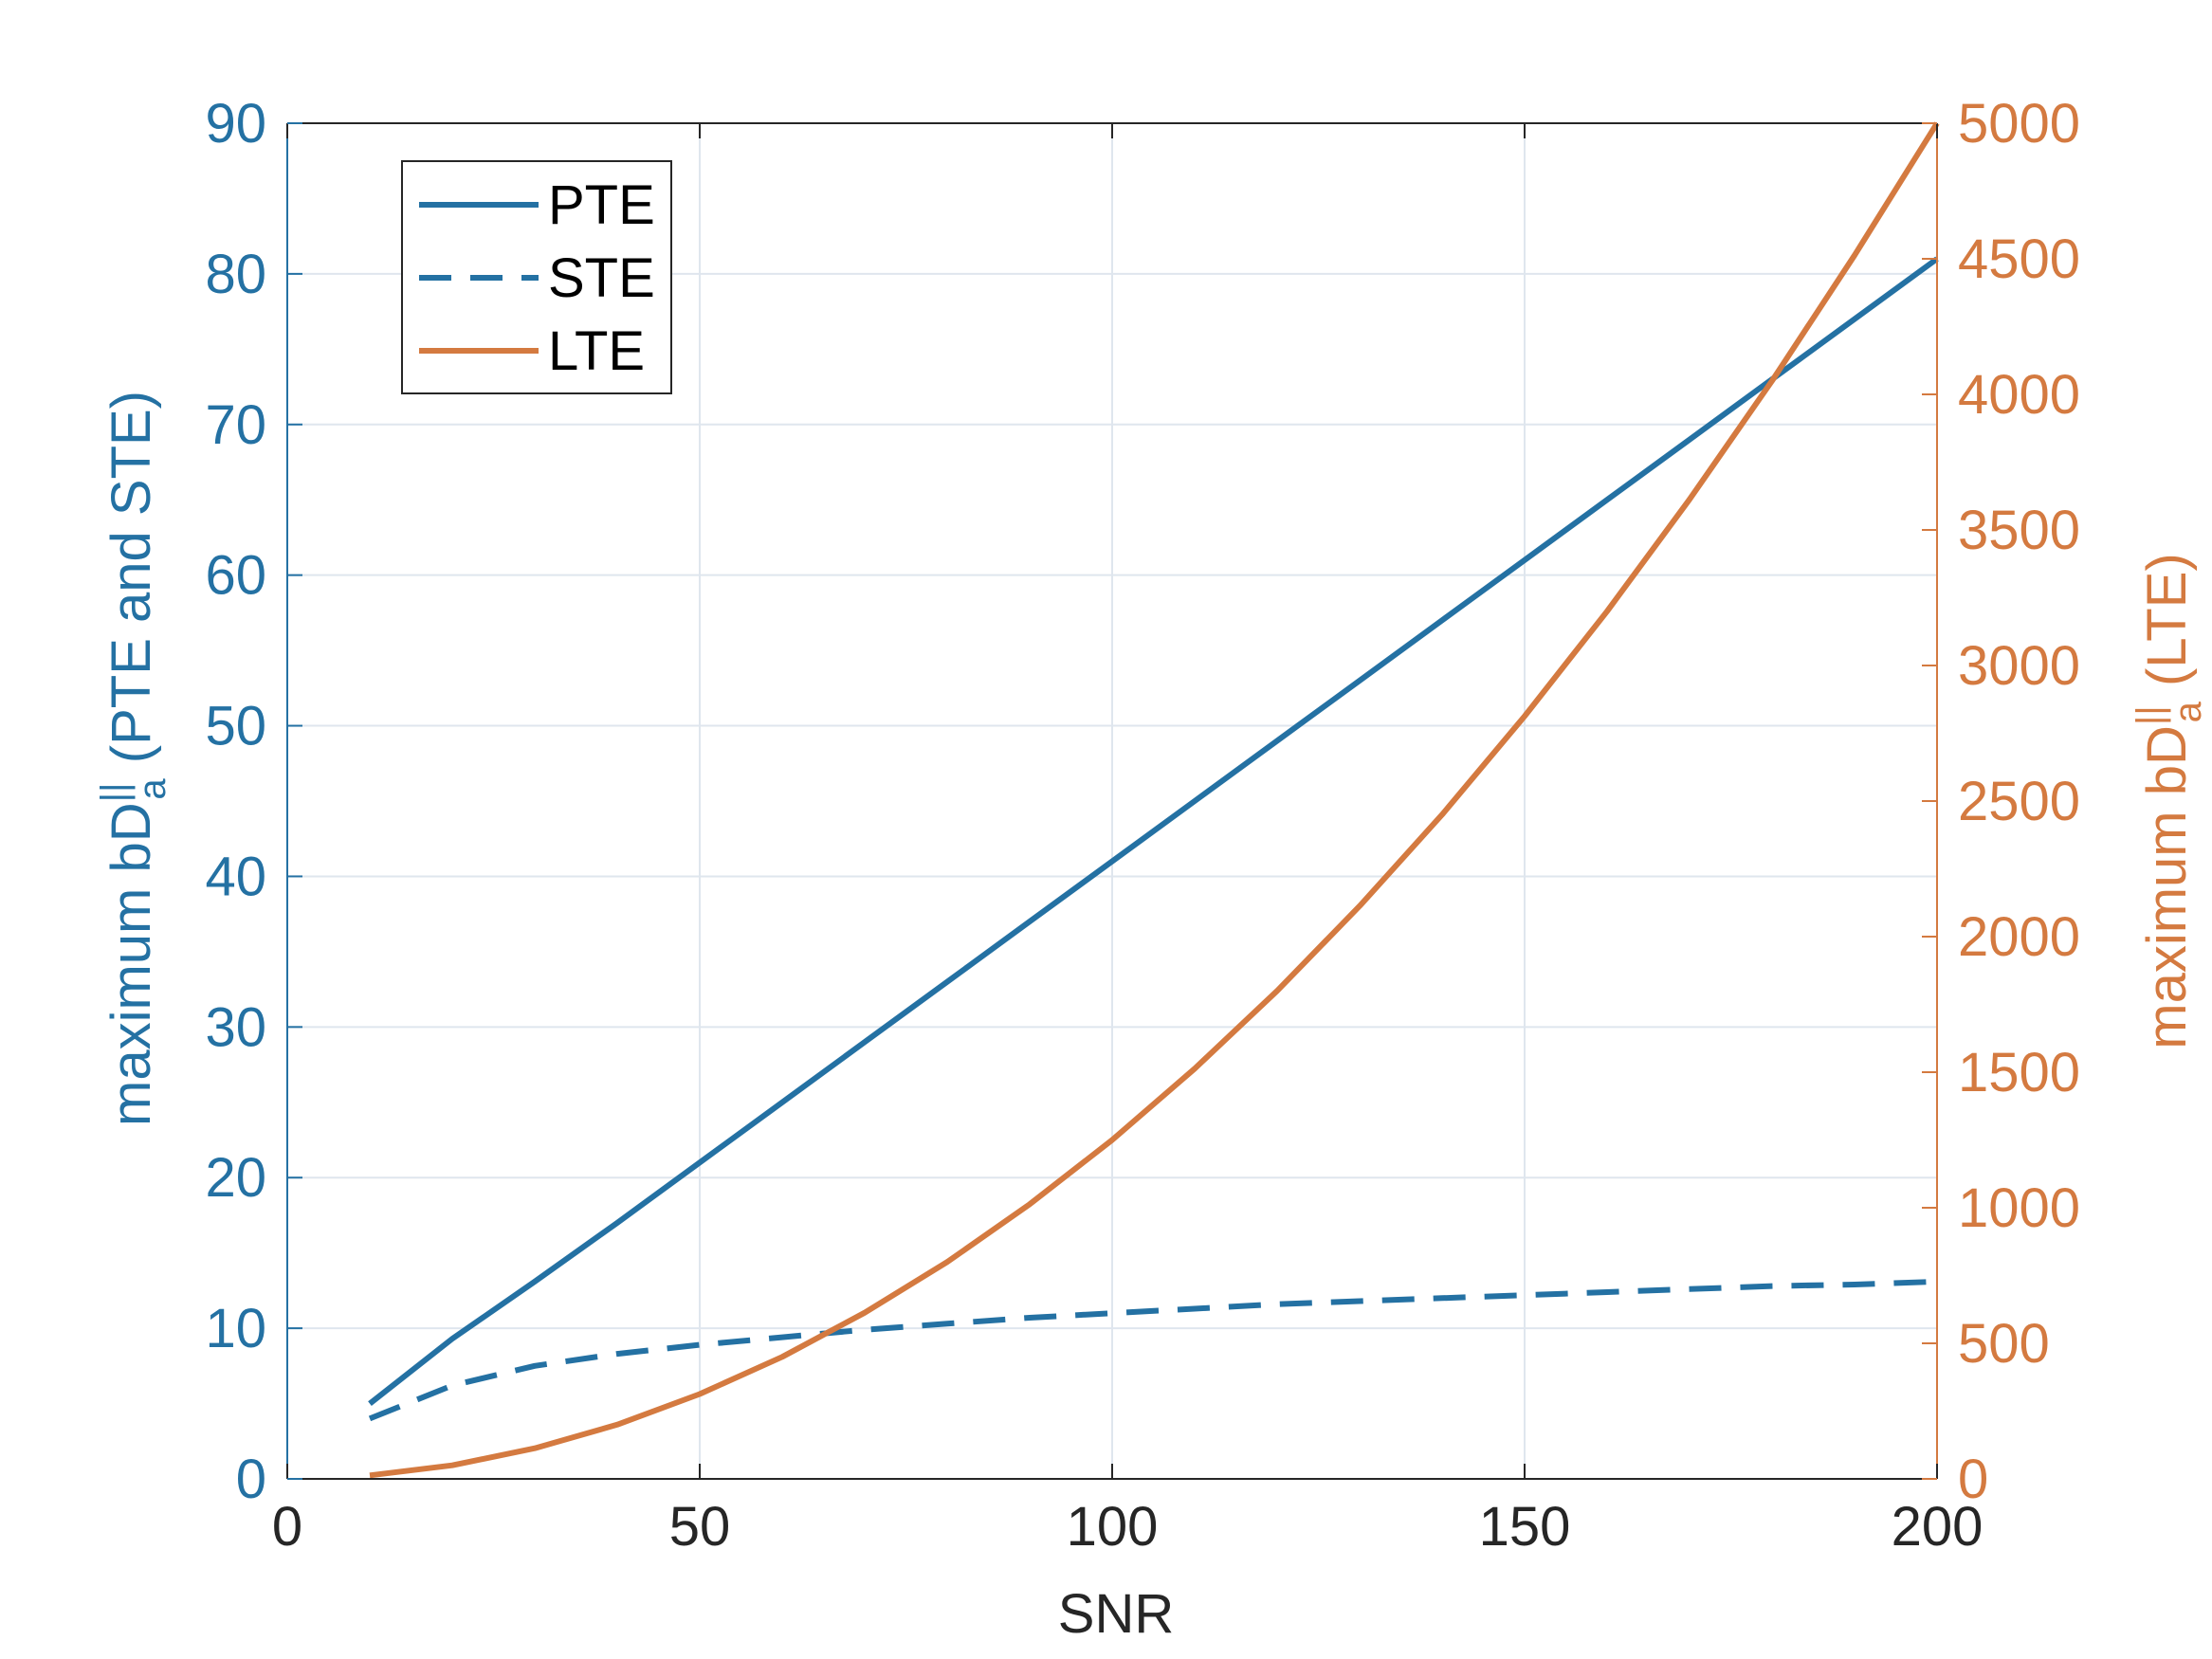 The height and width of the screenshot is (1659, 2212). What do you see at coordinates (2019, 124) in the screenshot?
I see `right-y-tick-label: 5000` at bounding box center [2019, 124].